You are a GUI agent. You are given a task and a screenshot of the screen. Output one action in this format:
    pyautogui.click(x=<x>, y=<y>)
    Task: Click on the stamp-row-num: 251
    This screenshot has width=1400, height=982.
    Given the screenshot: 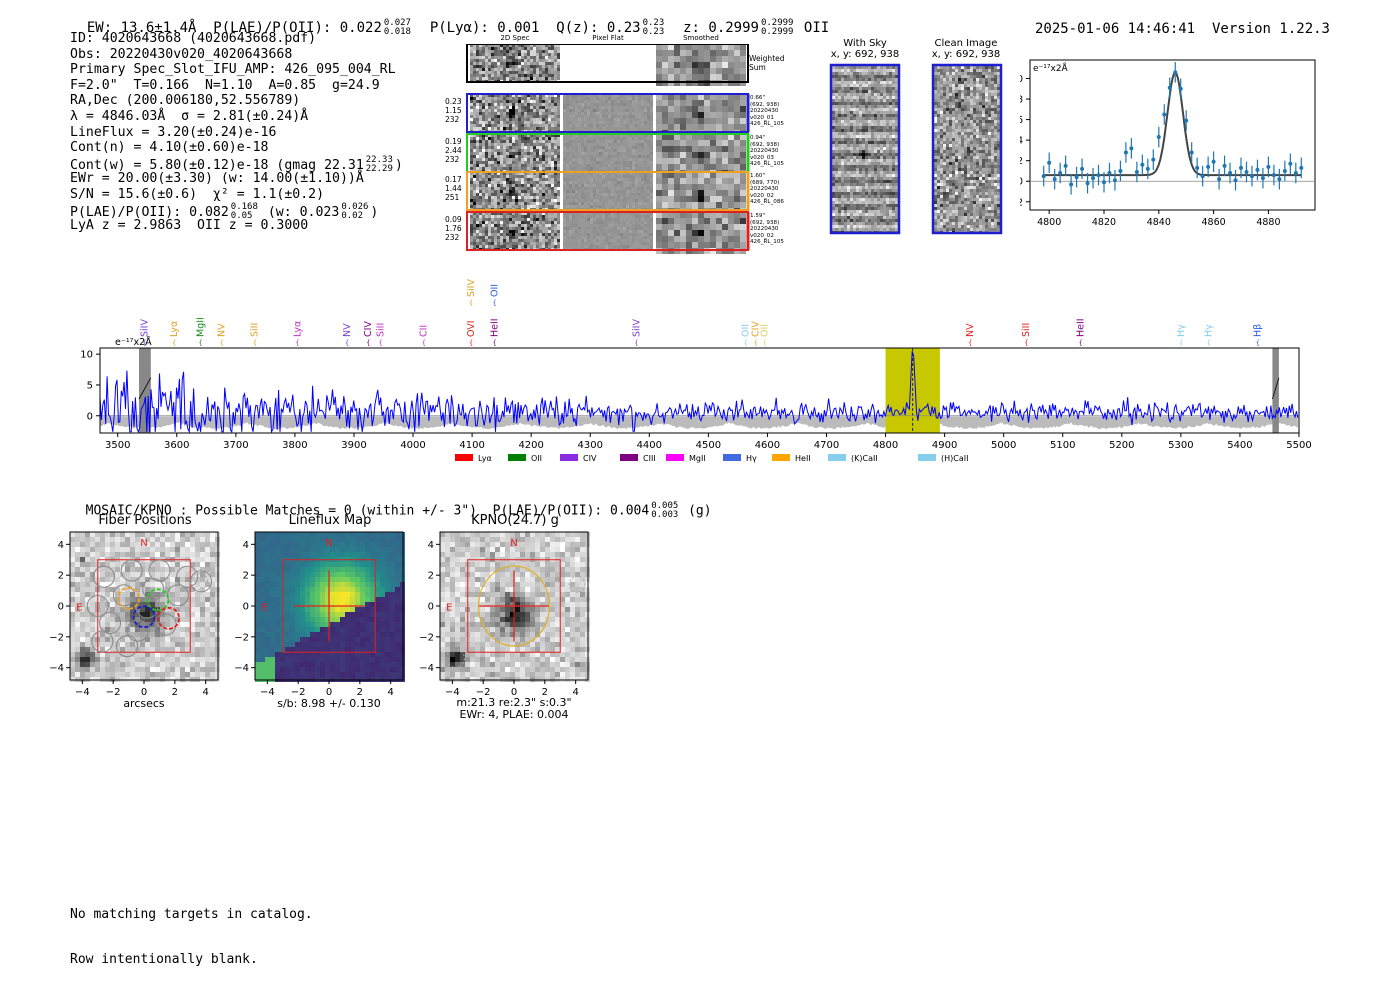 What is the action you would take?
    pyautogui.click(x=456, y=197)
    